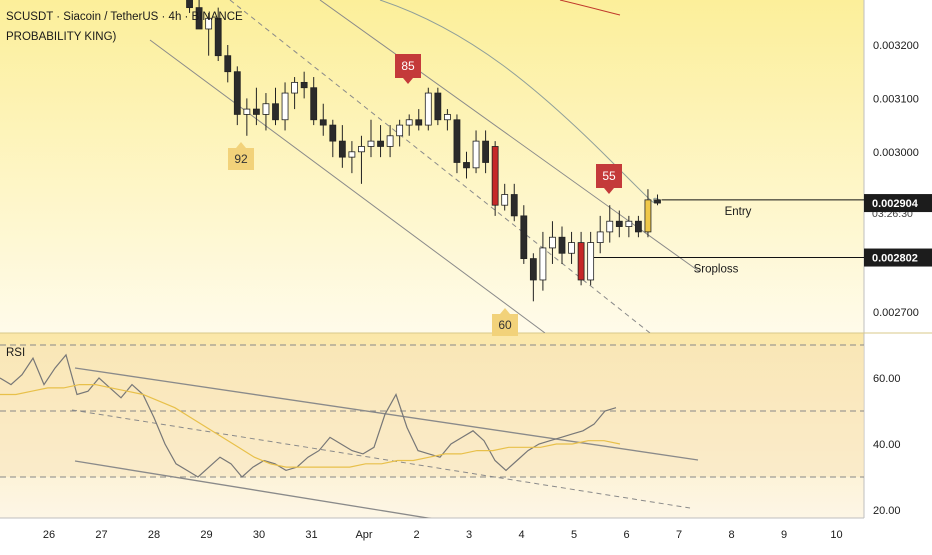 The image size is (932, 555). What do you see at coordinates (731, 535) in the screenshot?
I see `time-axis-label: 8` at bounding box center [731, 535].